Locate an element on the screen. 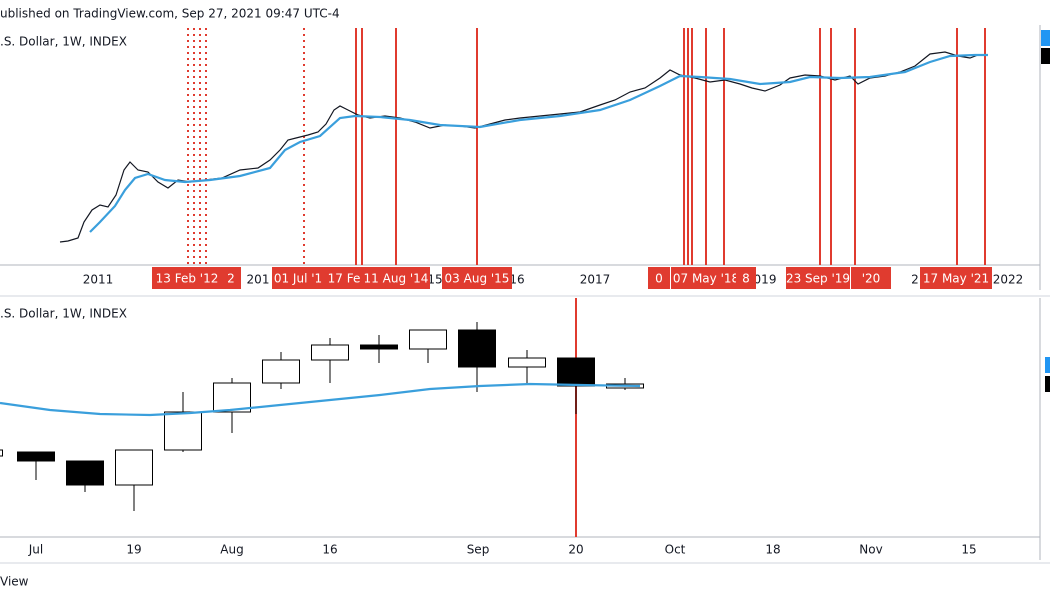 This screenshot has height=600, width=1050. date-flag-label: 07 May '18 is located at coordinates (706, 279).